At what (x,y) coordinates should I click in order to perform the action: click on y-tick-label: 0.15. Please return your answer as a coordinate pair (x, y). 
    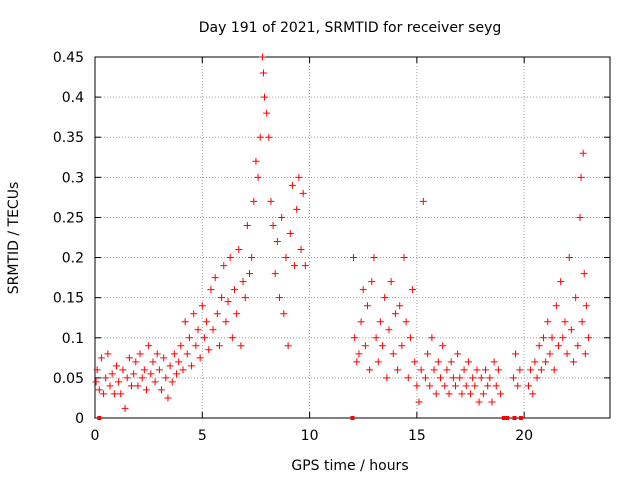
    Looking at the image, I should click on (68, 299).